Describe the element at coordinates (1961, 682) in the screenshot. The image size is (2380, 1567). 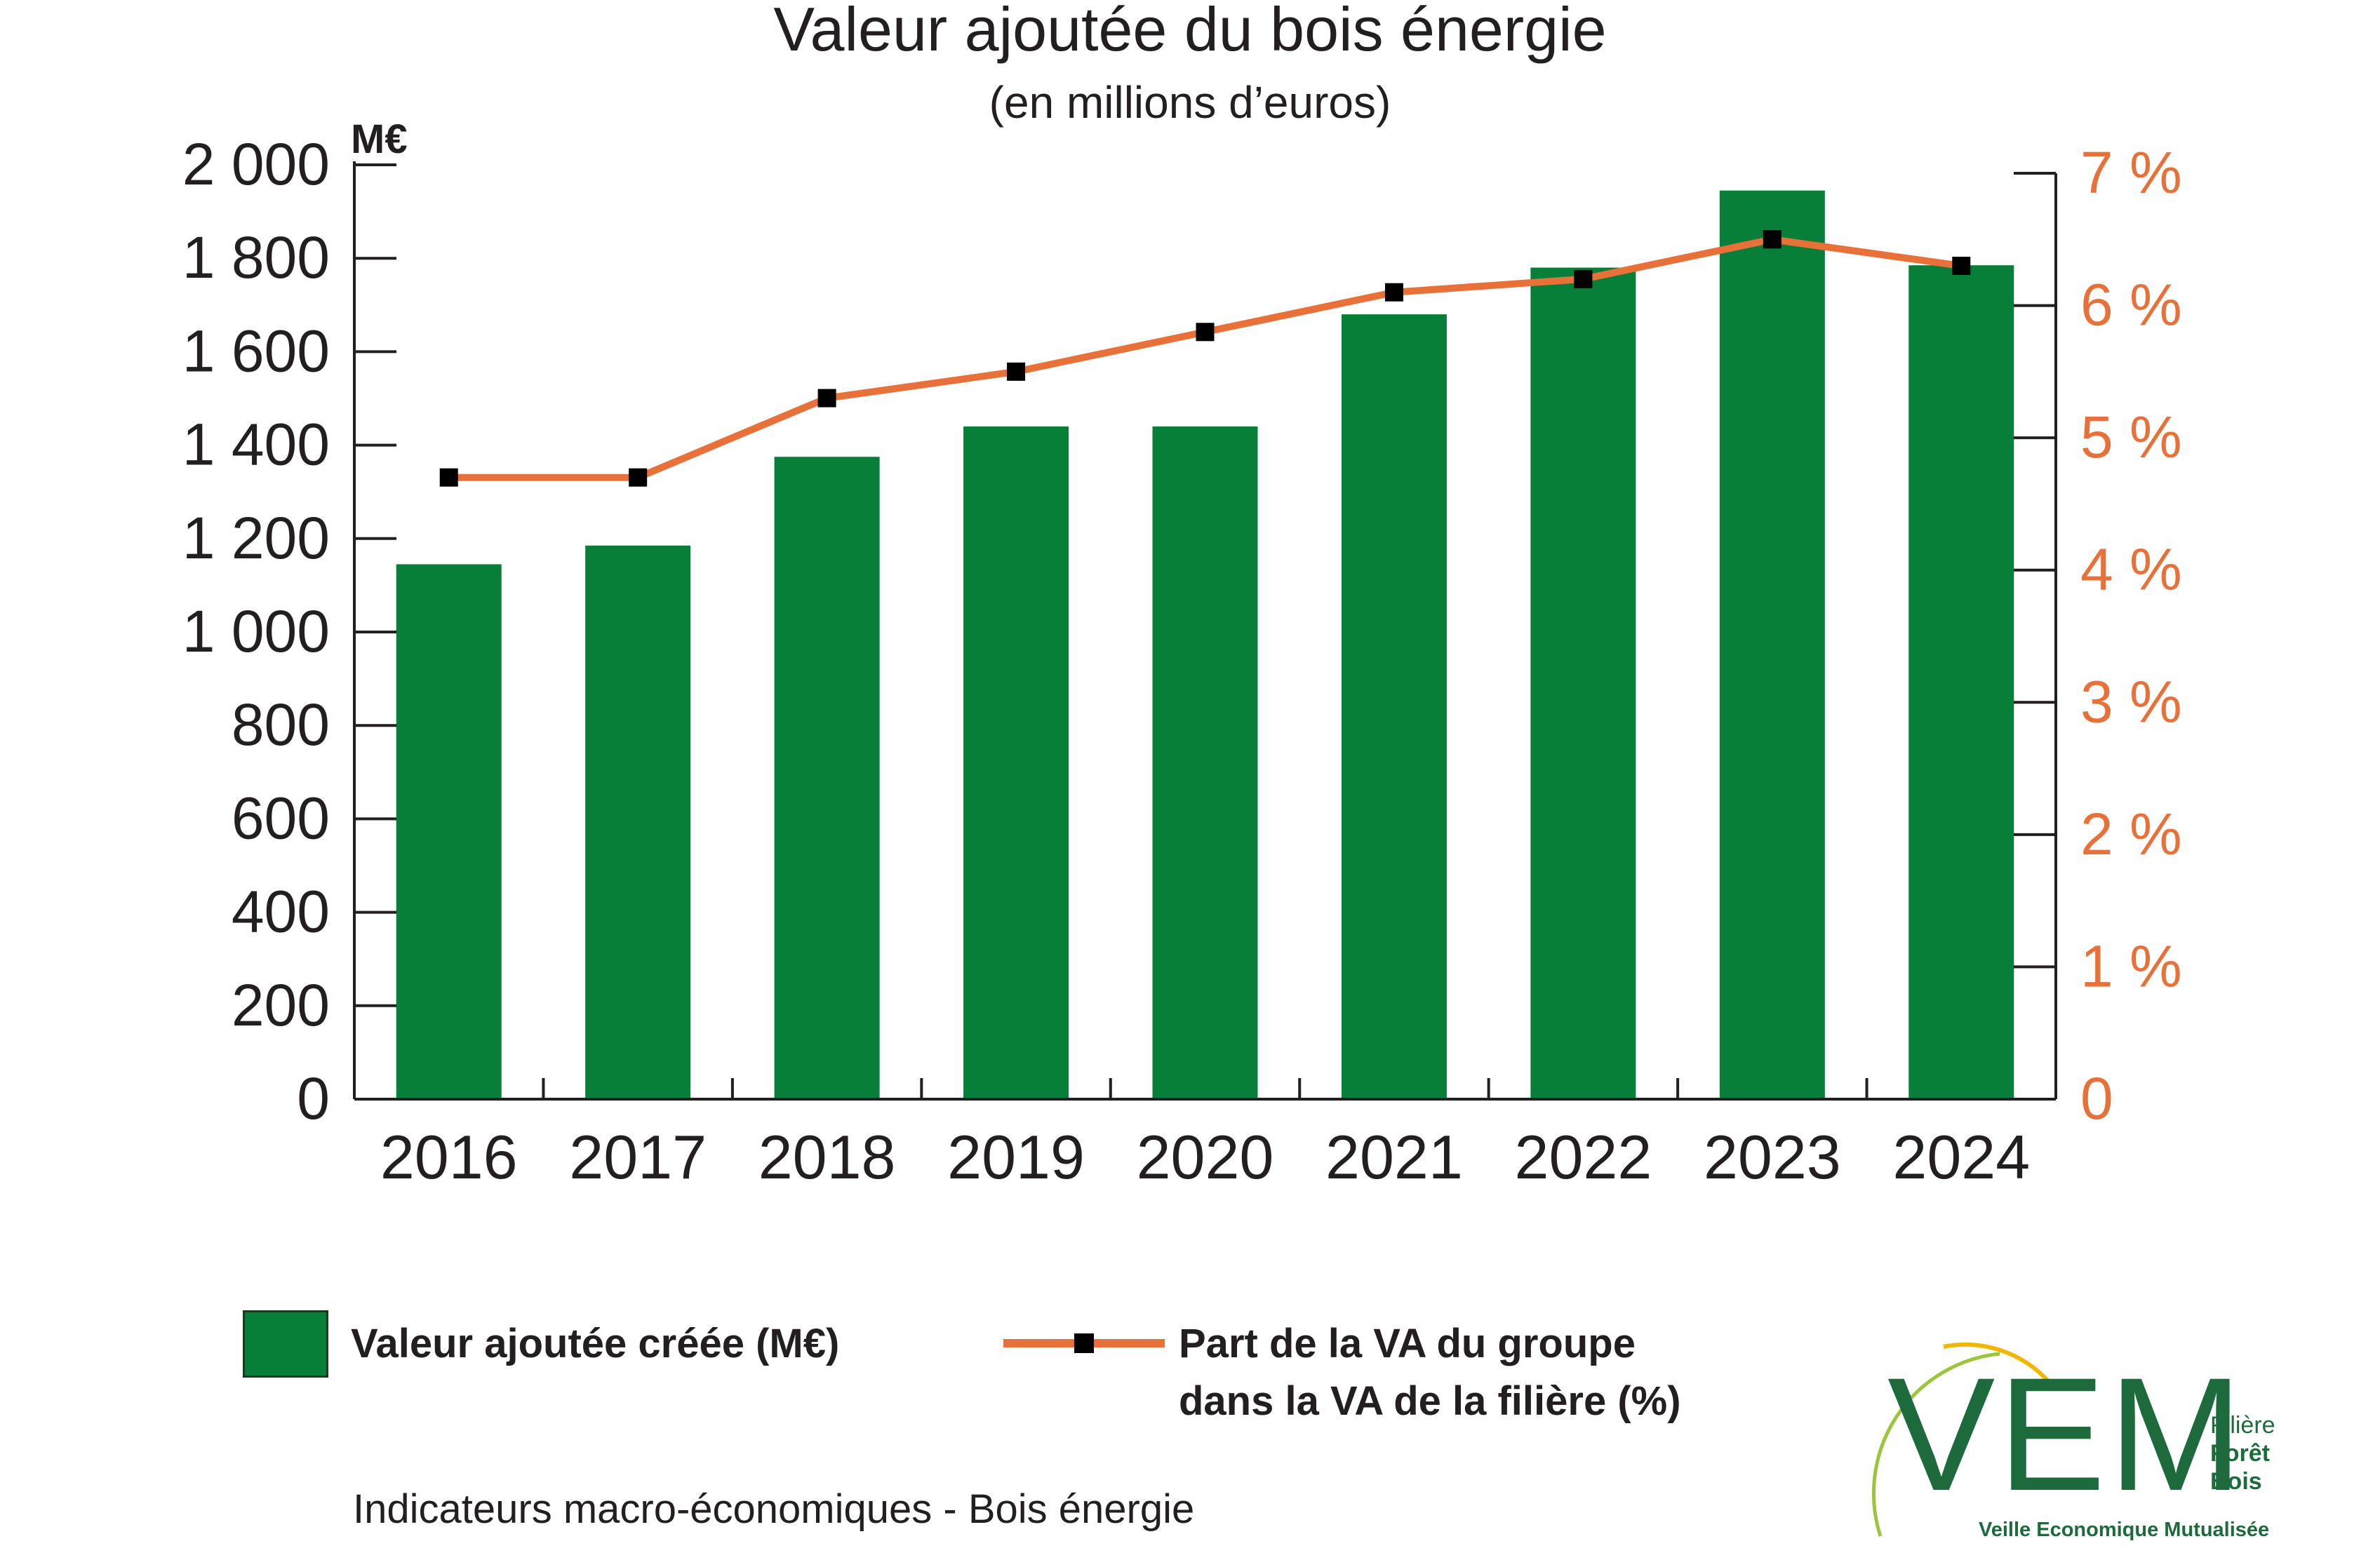
I see `bar-2024` at that location.